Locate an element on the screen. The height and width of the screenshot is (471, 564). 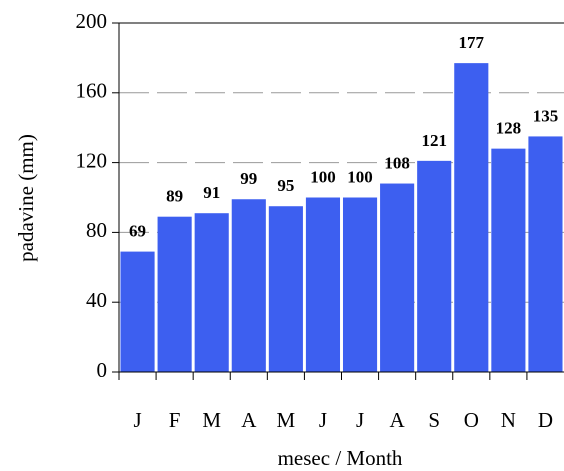
value-label: 121 is located at coordinates (434, 140).